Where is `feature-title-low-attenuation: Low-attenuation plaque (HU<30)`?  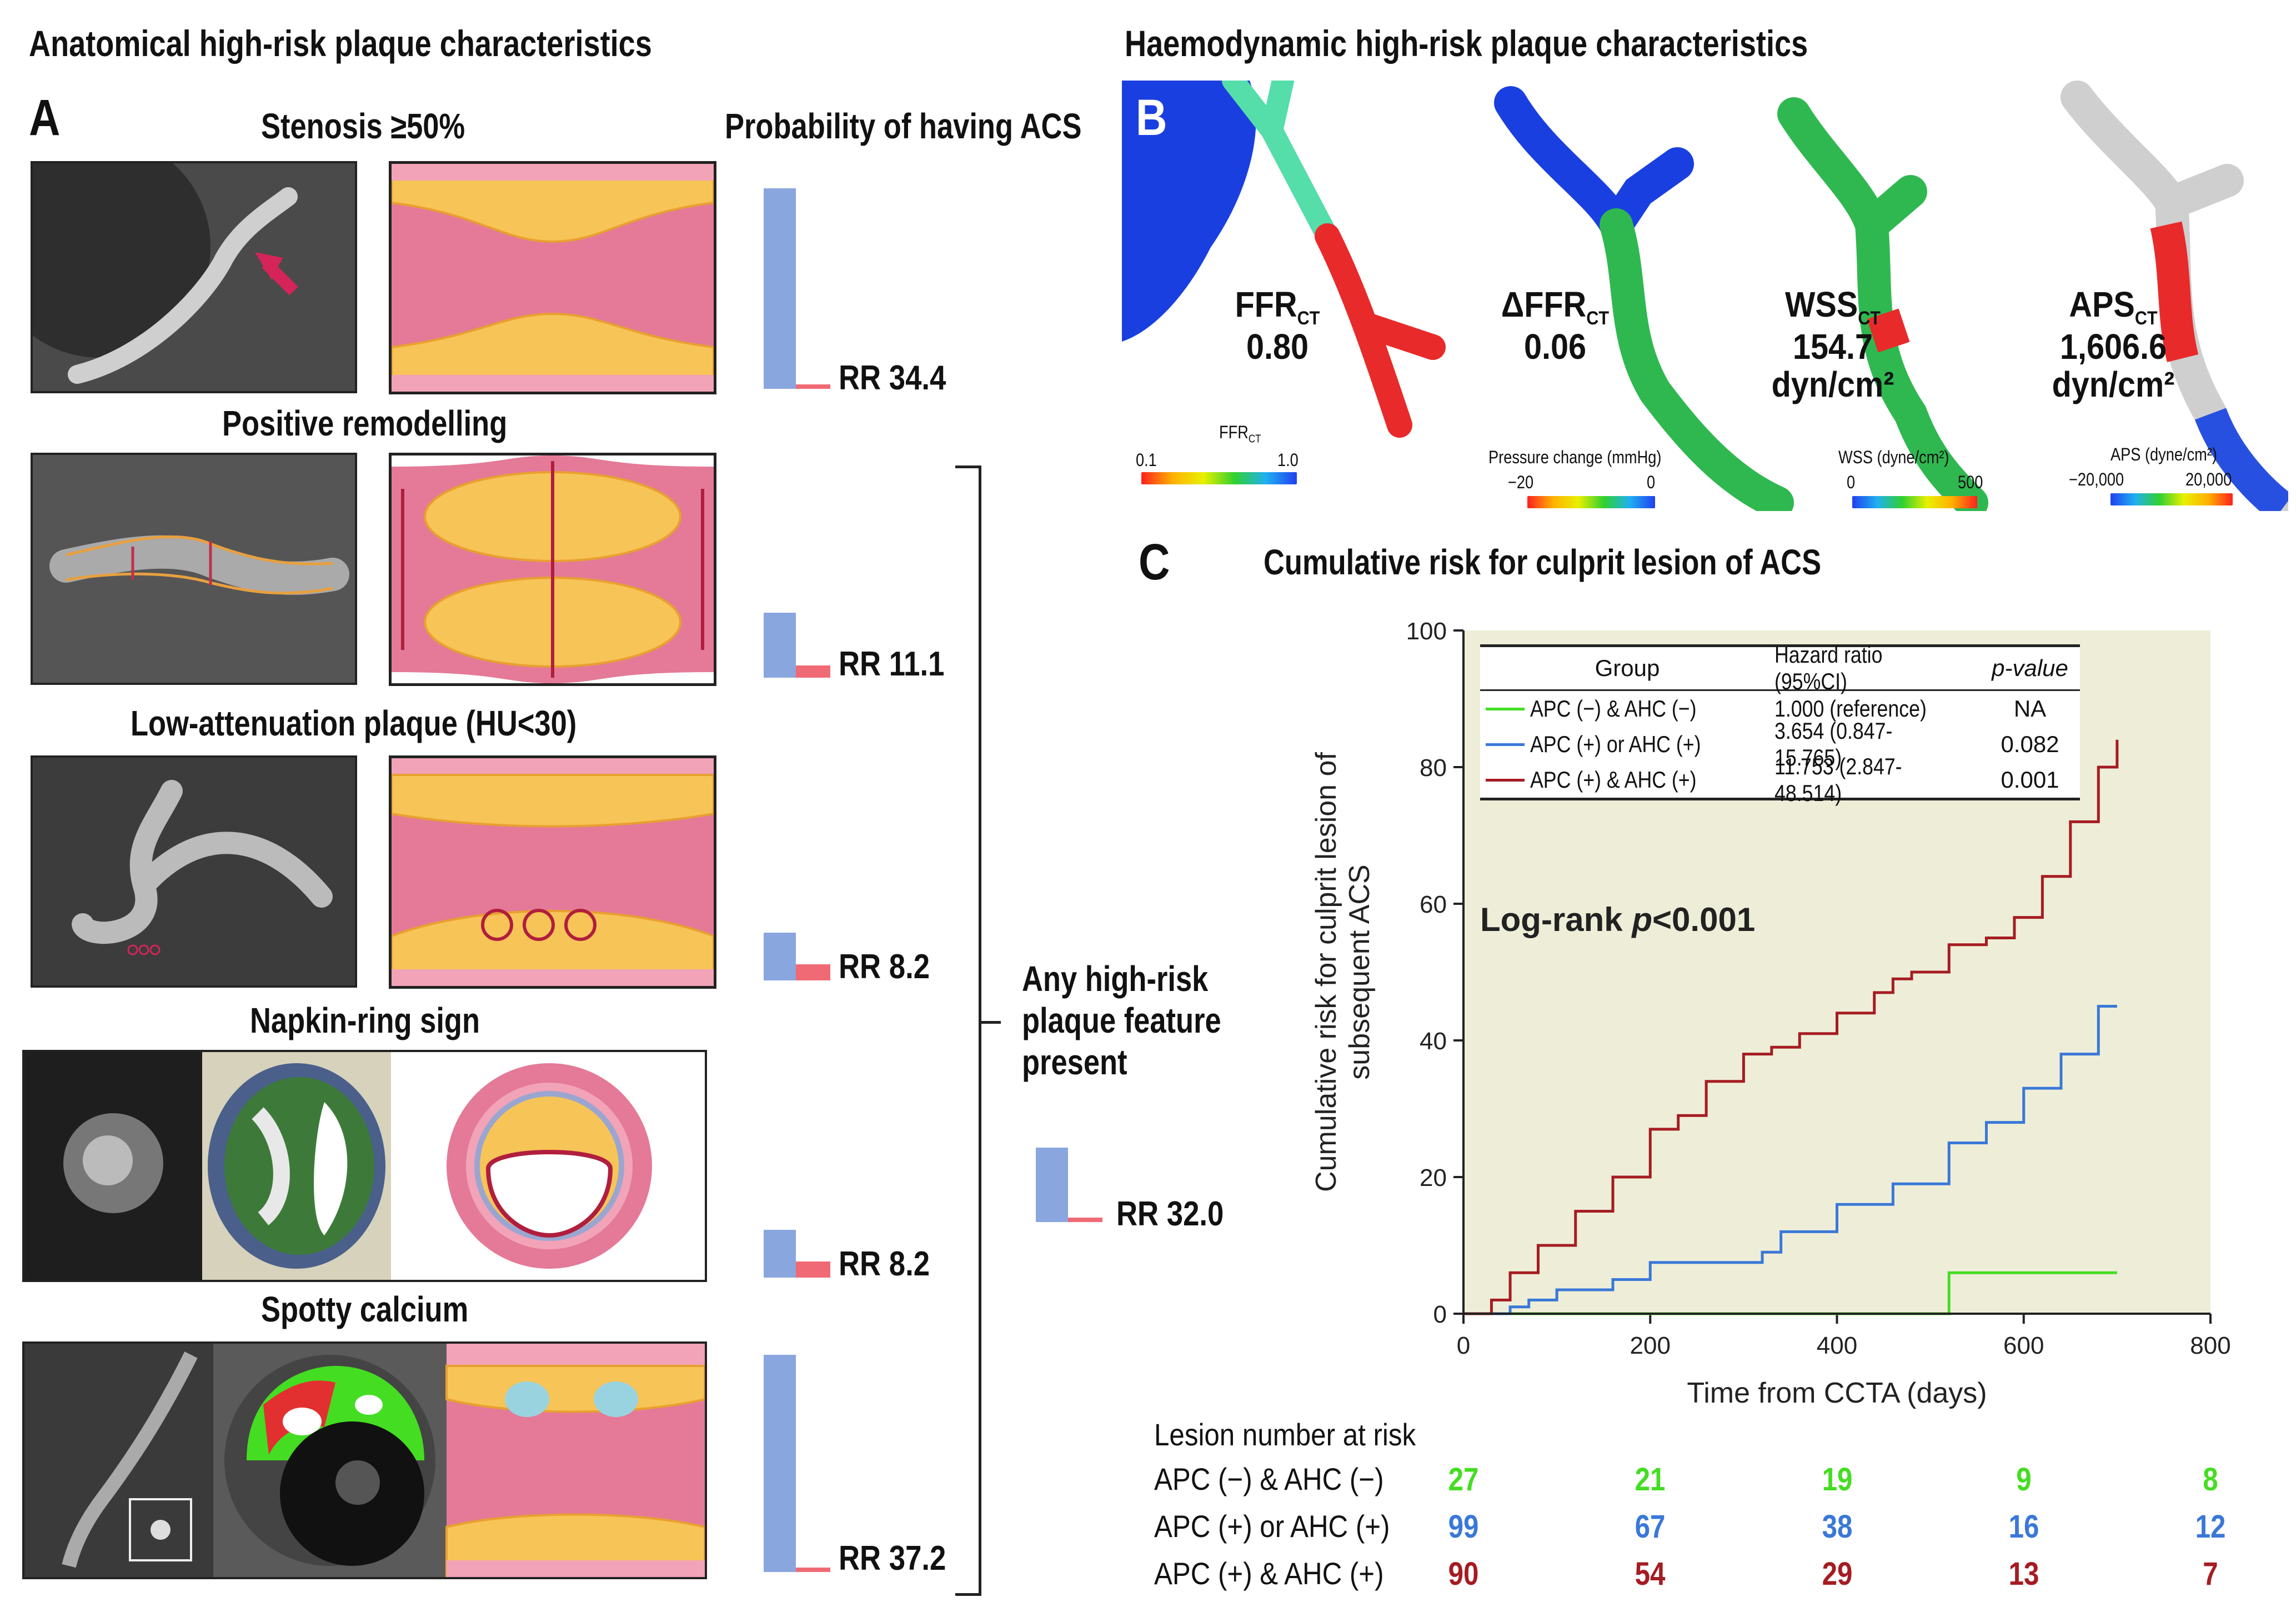
feature-title-low-attenuation: Low-attenuation plaque (HU<30) is located at coordinates (354, 723).